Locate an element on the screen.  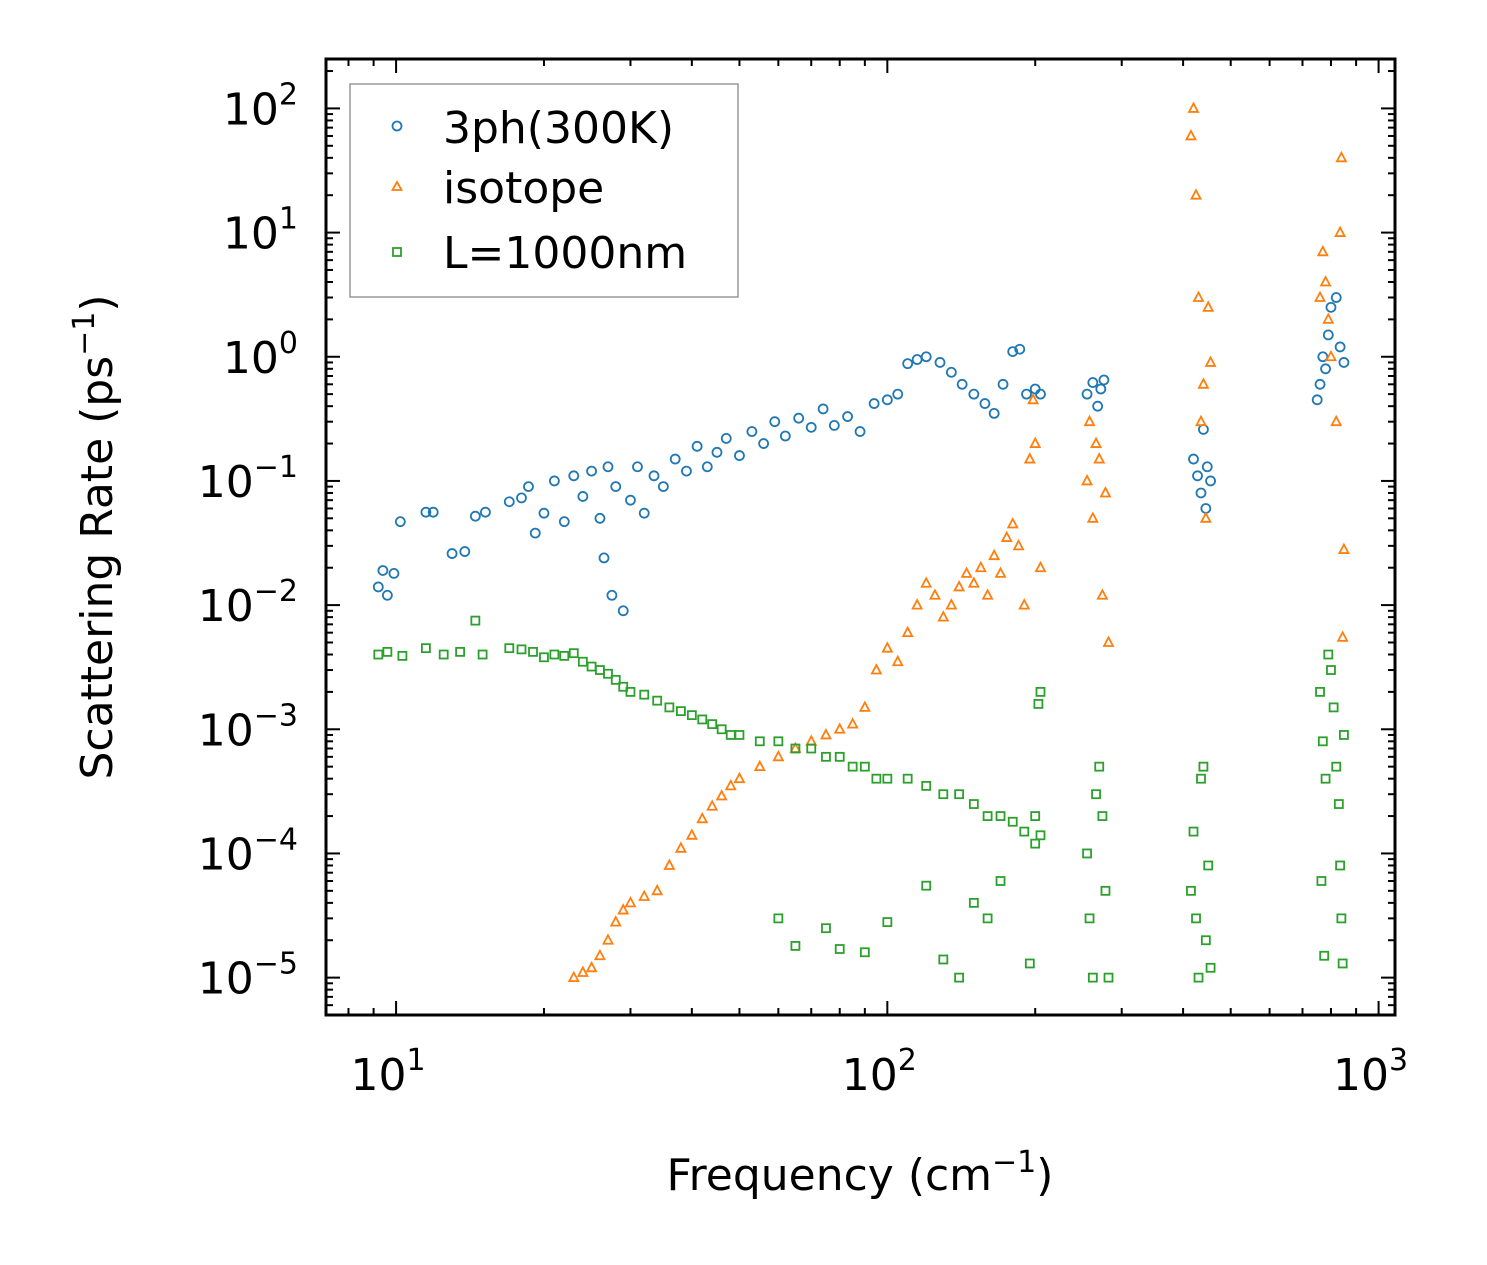
y-tick-label-exponent: 1 is located at coordinates (288, 219).